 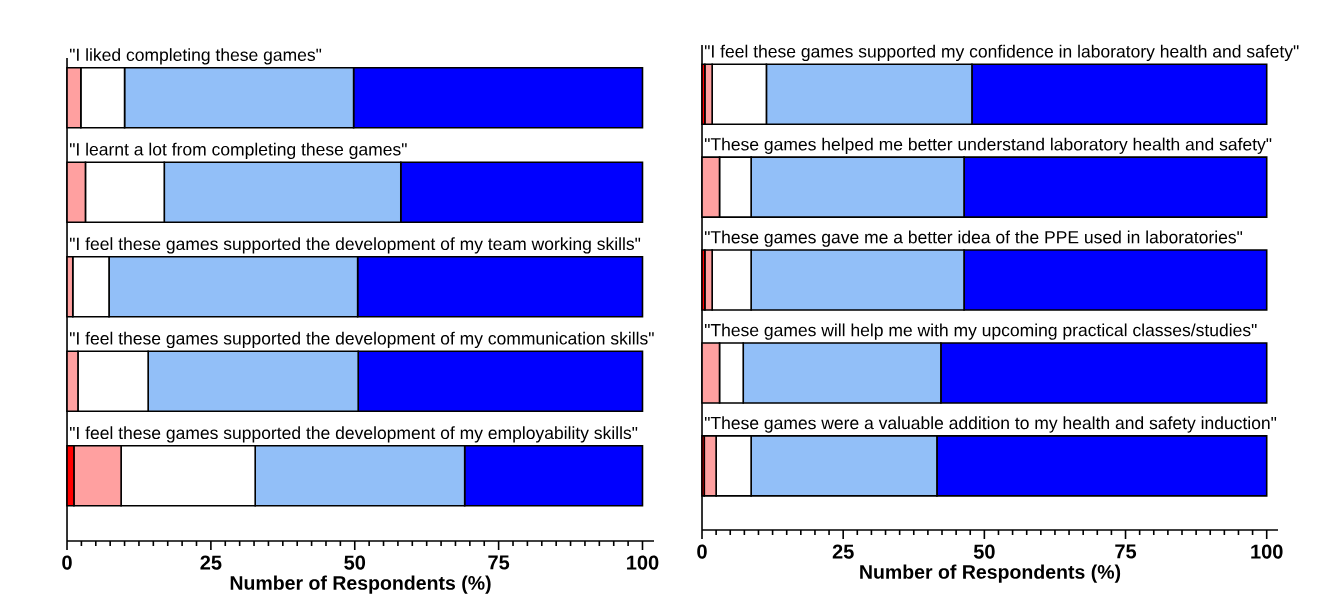 I want to click on y-tick-label: "I feel these games supported the development of my team working skills", so click(x=355, y=245).